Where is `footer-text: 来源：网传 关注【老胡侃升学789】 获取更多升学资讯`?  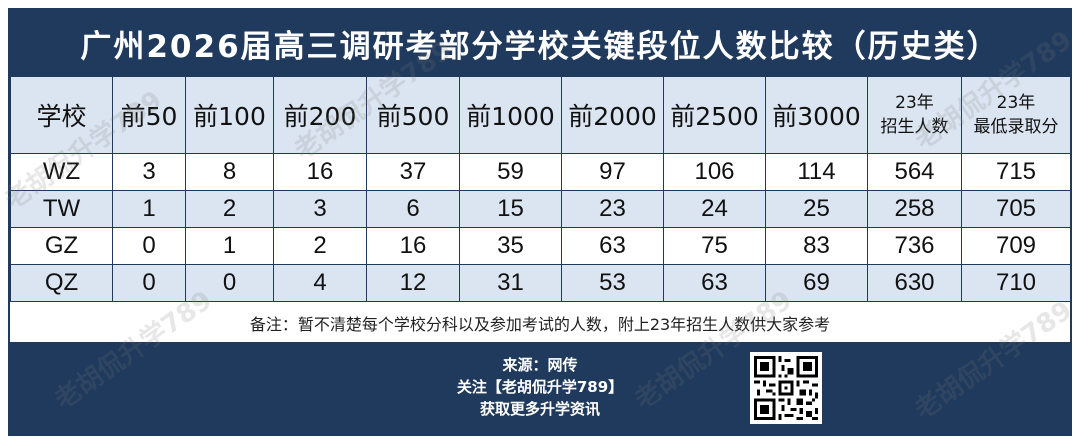 footer-text: 来源：网传 关注【老胡侃升学789】 获取更多升学资讯 is located at coordinates (540, 387).